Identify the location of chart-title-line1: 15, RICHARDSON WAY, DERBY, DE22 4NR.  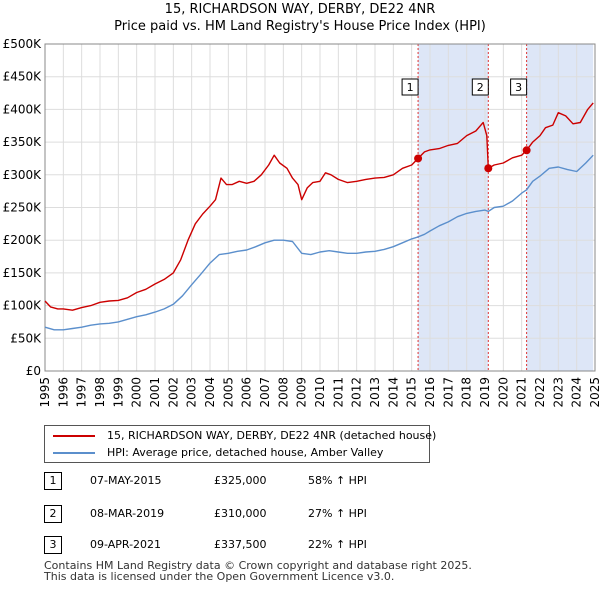
(300, 9).